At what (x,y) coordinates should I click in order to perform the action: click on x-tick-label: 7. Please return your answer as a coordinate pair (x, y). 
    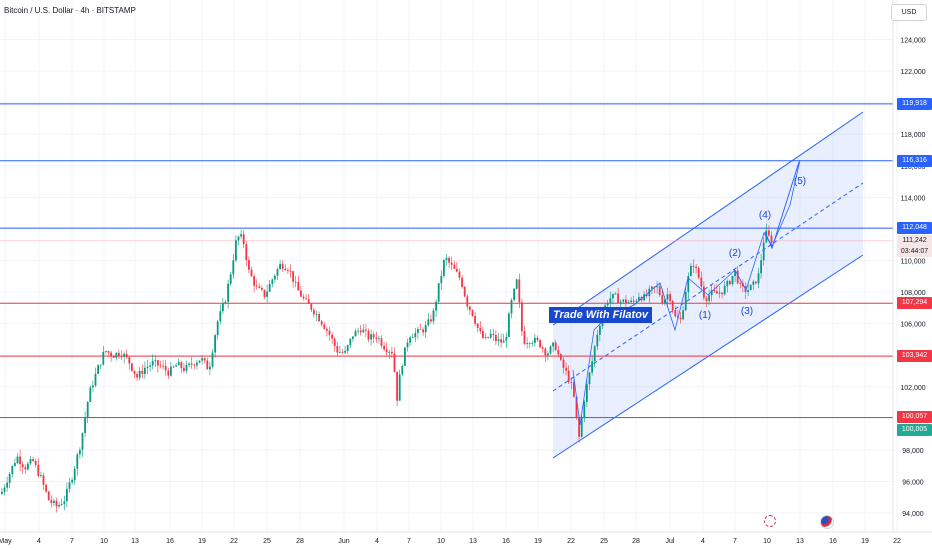
    Looking at the image, I should click on (72, 541).